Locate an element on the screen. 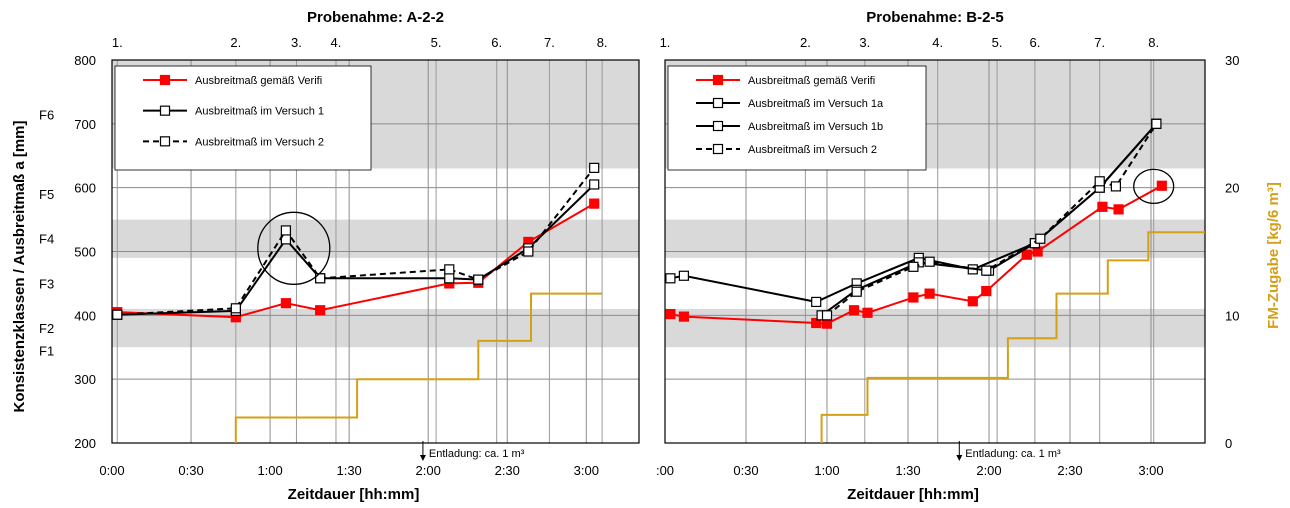 The width and height of the screenshot is (1290, 508). x-tick-label: 2:30 is located at coordinates (507, 470).